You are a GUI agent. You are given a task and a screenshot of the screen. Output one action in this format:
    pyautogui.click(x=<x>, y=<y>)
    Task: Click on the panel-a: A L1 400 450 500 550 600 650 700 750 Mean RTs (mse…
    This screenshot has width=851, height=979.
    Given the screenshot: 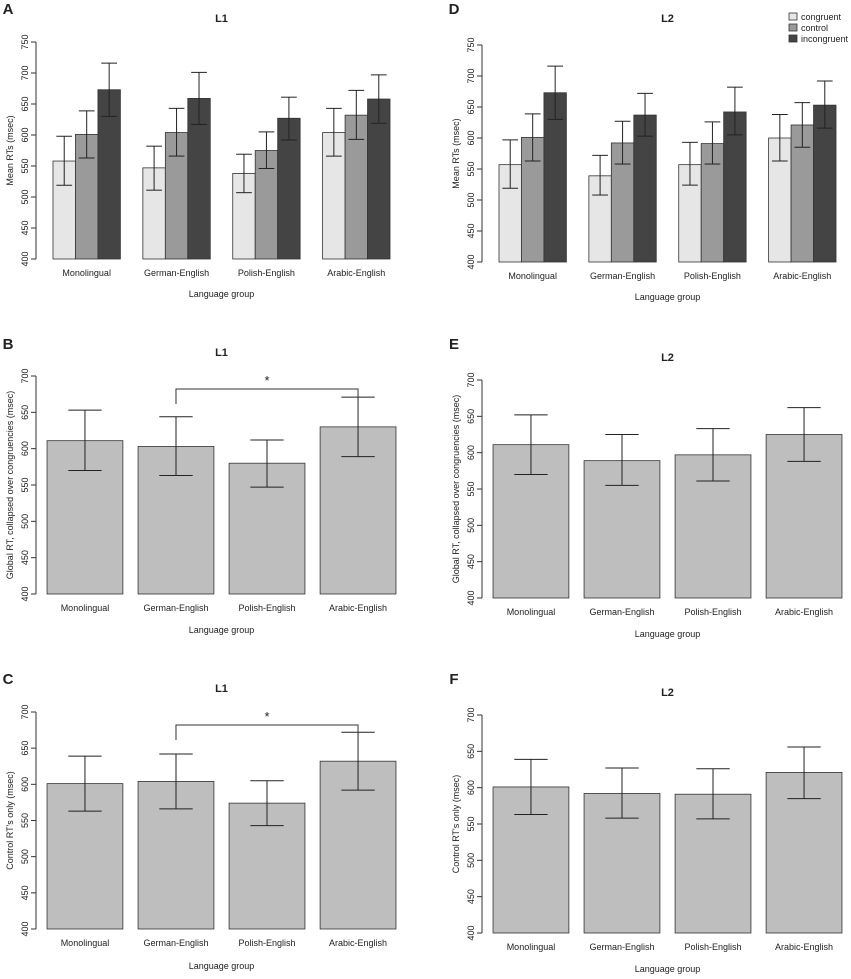 What is the action you would take?
    pyautogui.click(x=197, y=150)
    